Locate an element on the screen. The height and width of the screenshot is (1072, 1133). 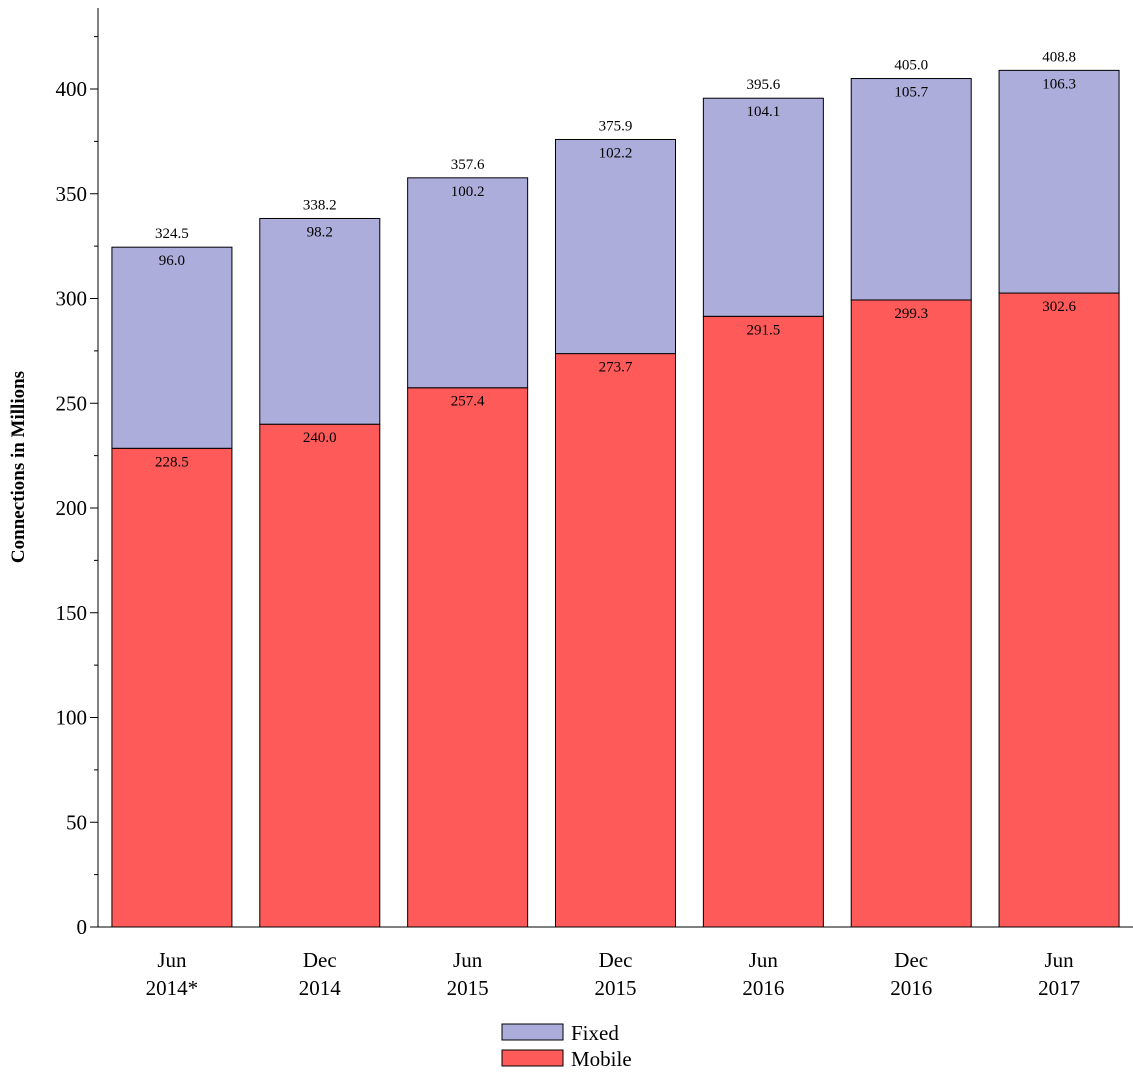
total-value-label: 405.0 is located at coordinates (911, 66).